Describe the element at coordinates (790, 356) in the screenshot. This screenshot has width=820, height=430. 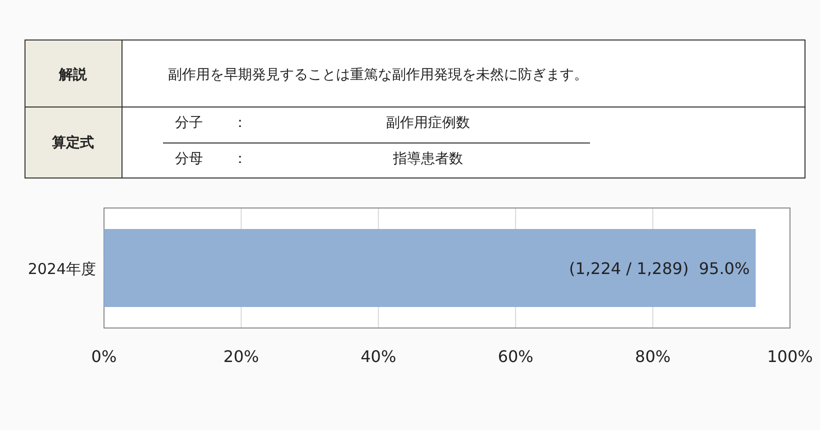
I see `x-tick-label: 100%` at that location.